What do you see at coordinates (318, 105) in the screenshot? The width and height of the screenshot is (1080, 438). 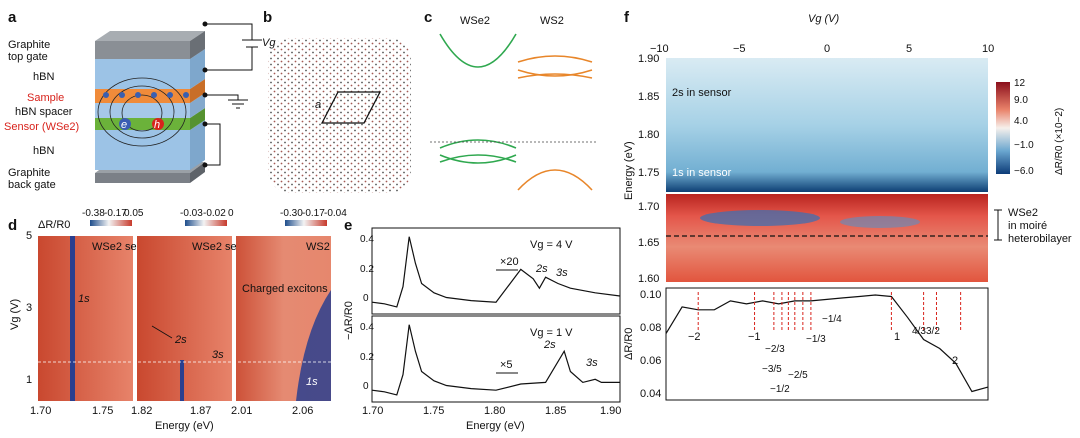 I see `lattice-constant: a` at bounding box center [318, 105].